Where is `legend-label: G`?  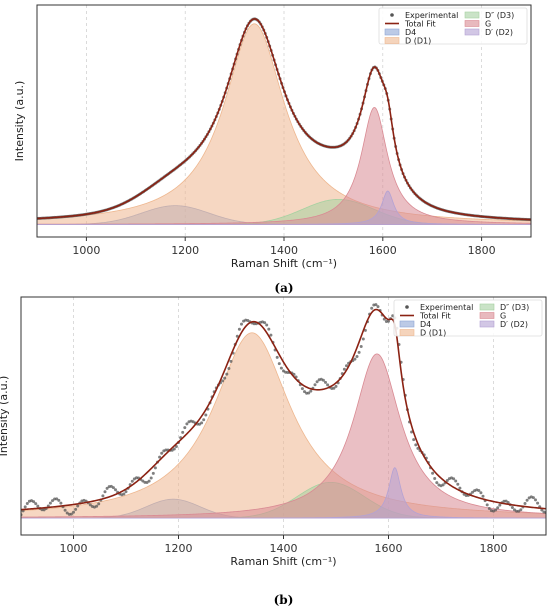 legend-label: G is located at coordinates (503, 315).